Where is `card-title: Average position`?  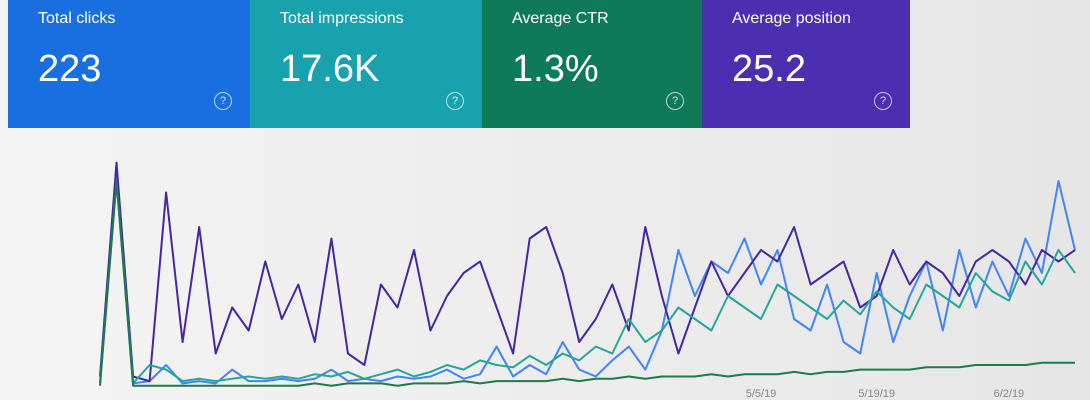
card-title: Average position is located at coordinates (791, 18).